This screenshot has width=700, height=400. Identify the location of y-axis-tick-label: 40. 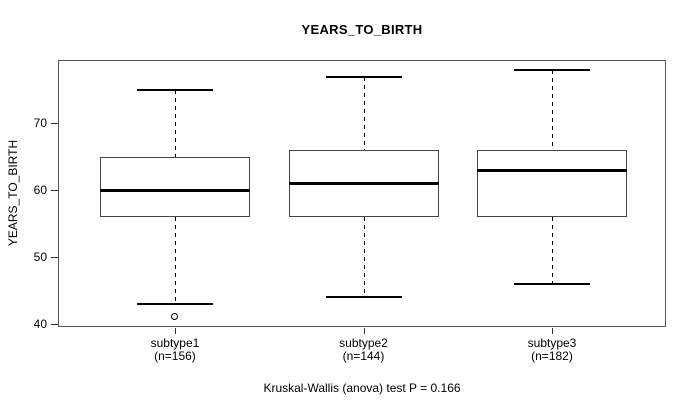
(40, 323).